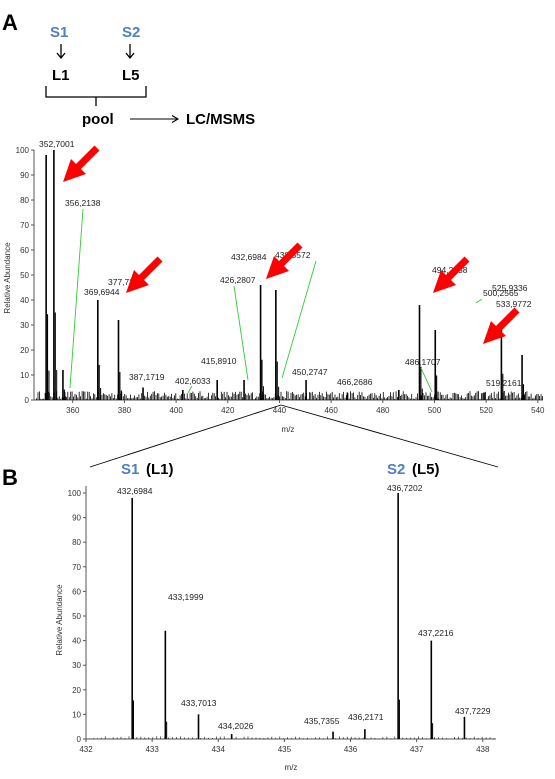 Image resolution: width=555 pixels, height=779 pixels. What do you see at coordinates (405, 488) in the screenshot?
I see `chart-b-peak-label: 436,7202` at bounding box center [405, 488].